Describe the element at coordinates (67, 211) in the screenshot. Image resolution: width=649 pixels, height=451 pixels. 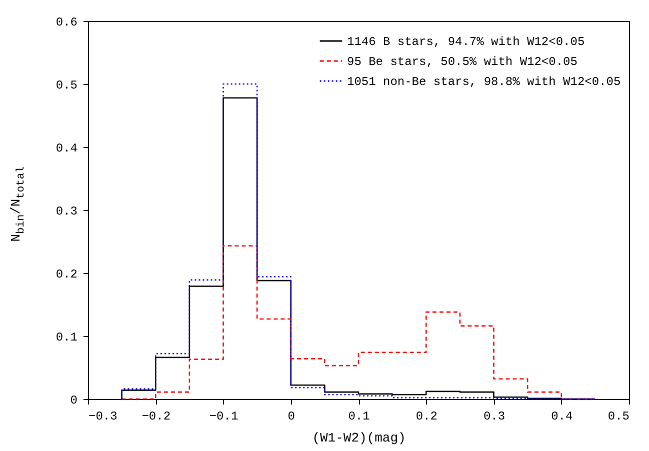
I see `y-tick-label: 0.3` at that location.